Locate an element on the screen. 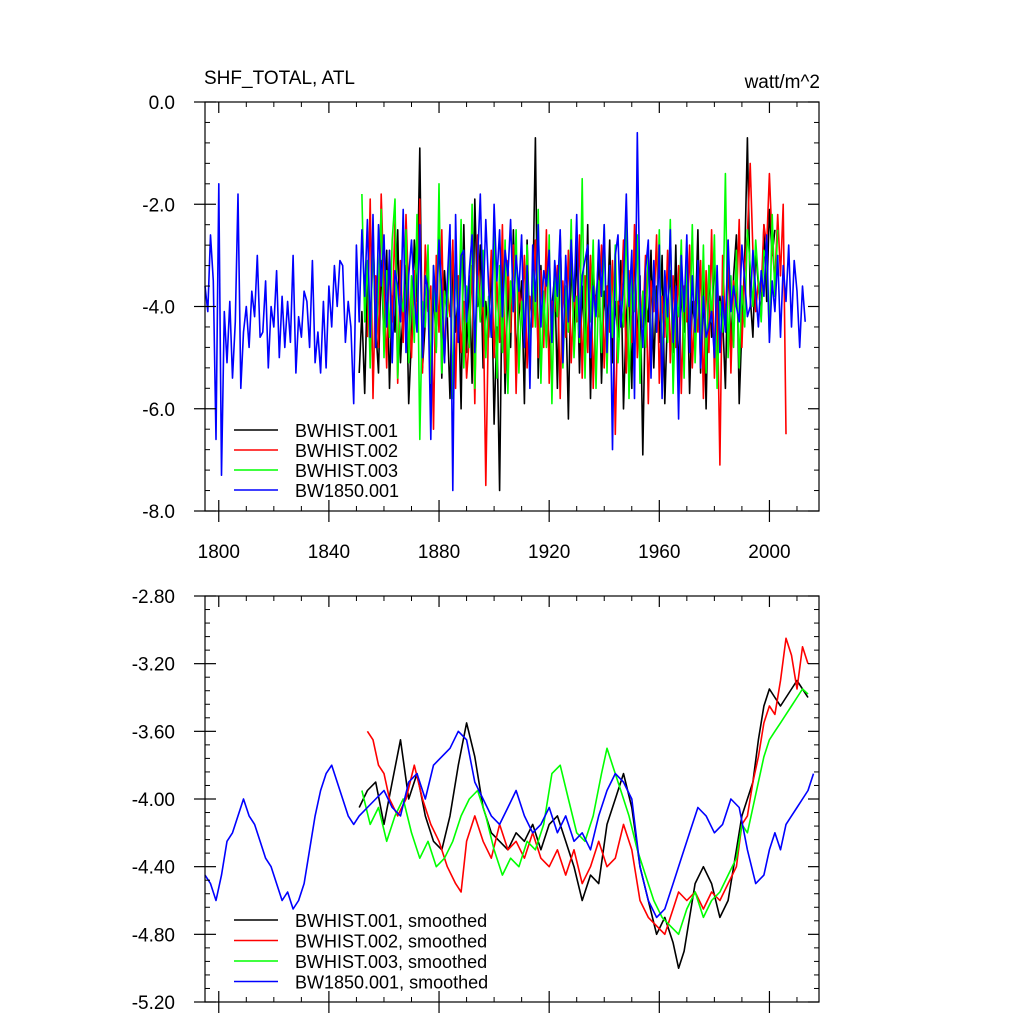  top-ytick-label: -8.0 is located at coordinates (158, 512).